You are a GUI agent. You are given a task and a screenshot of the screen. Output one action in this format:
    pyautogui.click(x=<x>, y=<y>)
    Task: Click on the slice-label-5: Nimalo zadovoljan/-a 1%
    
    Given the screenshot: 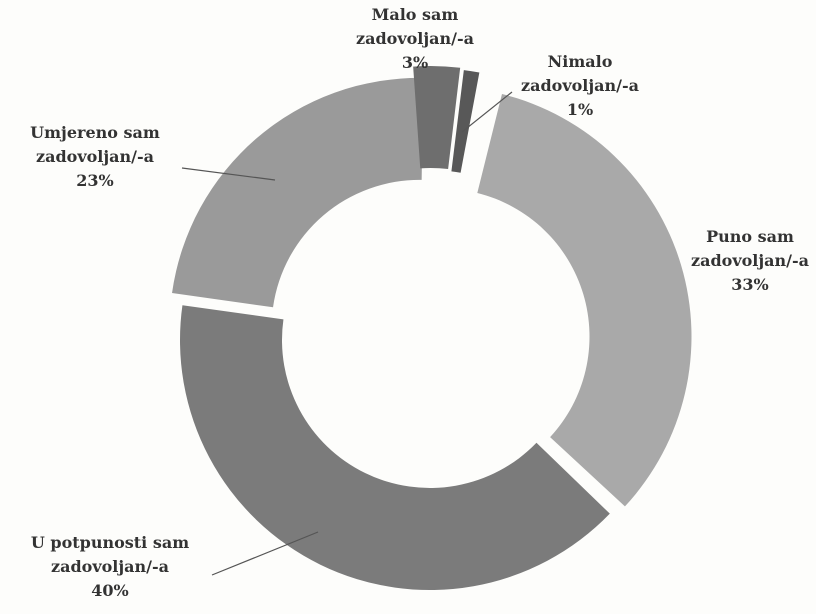 What is the action you would take?
    pyautogui.click(x=580, y=85)
    